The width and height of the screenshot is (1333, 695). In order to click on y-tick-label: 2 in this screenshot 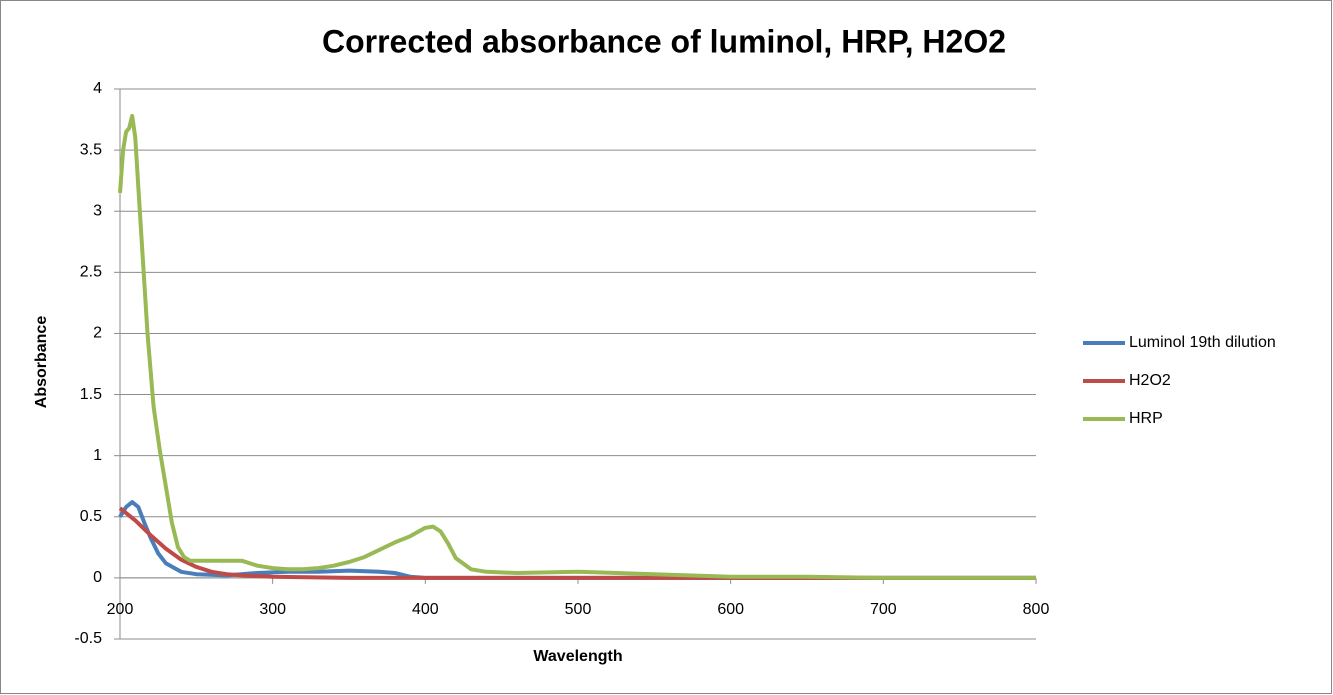, I will do `click(97, 333)`.